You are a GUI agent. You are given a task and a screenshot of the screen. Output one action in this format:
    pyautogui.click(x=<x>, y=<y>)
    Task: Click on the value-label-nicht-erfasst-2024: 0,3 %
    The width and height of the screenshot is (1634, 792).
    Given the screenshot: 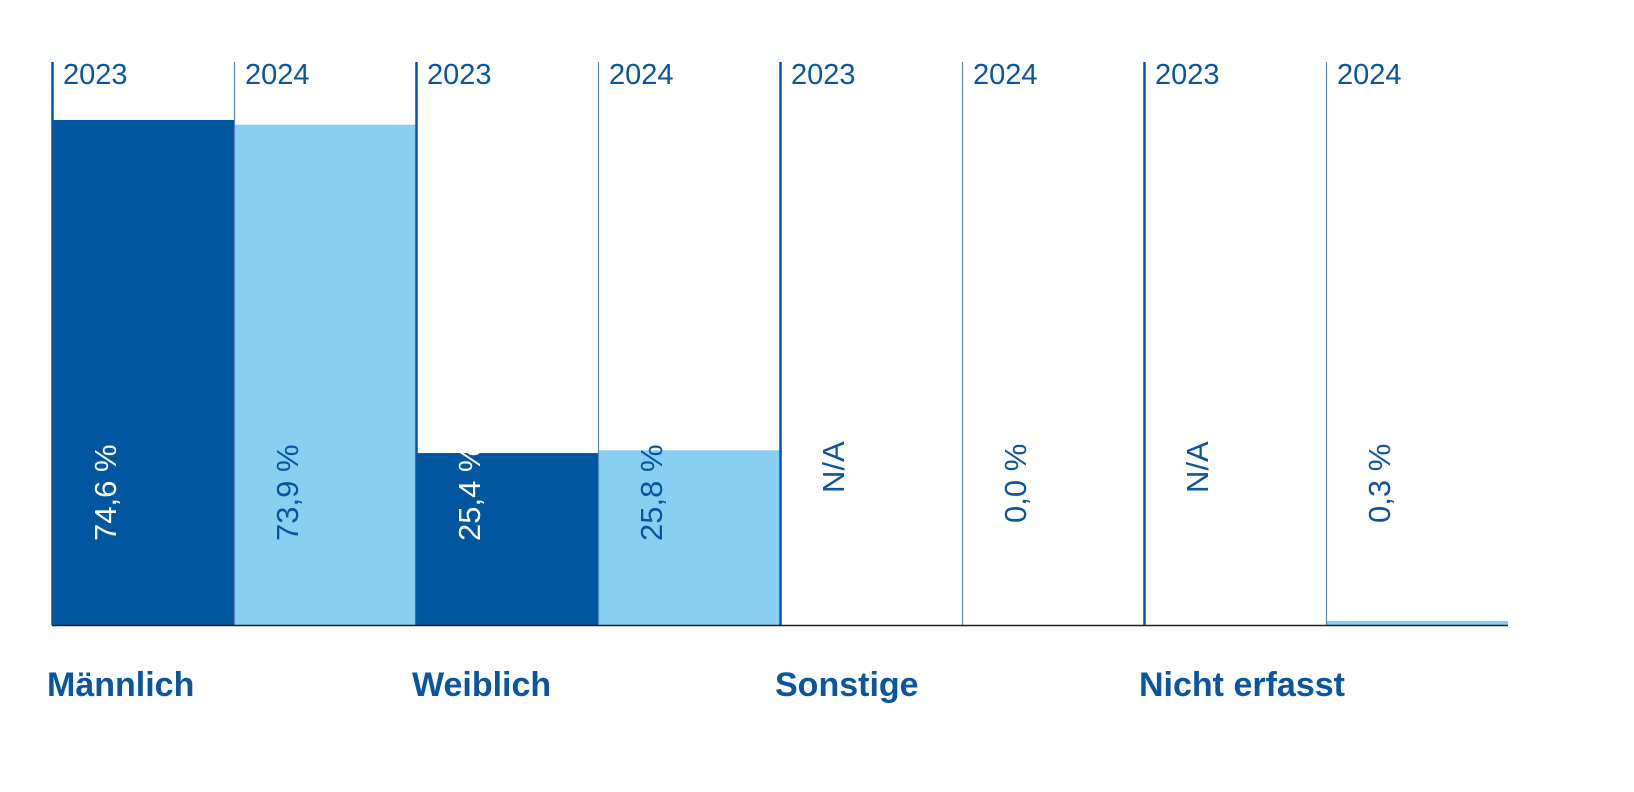 What is the action you would take?
    pyautogui.click(x=1379, y=483)
    